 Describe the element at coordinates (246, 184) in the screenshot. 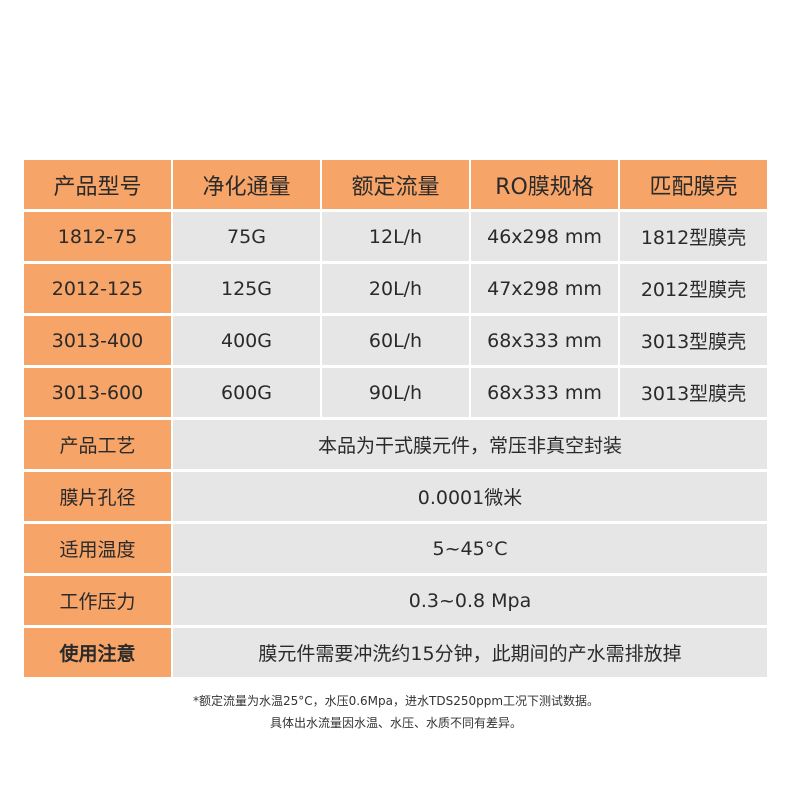

I see `header-flux: 净化通量` at that location.